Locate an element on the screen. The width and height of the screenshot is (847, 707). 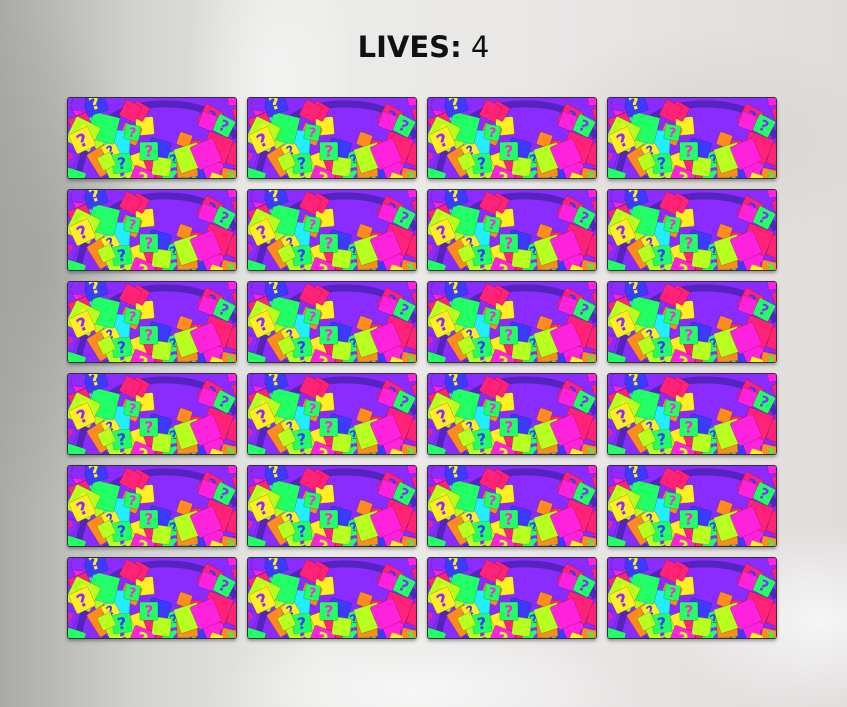
lives-label: LIVES: is located at coordinates (409, 47).